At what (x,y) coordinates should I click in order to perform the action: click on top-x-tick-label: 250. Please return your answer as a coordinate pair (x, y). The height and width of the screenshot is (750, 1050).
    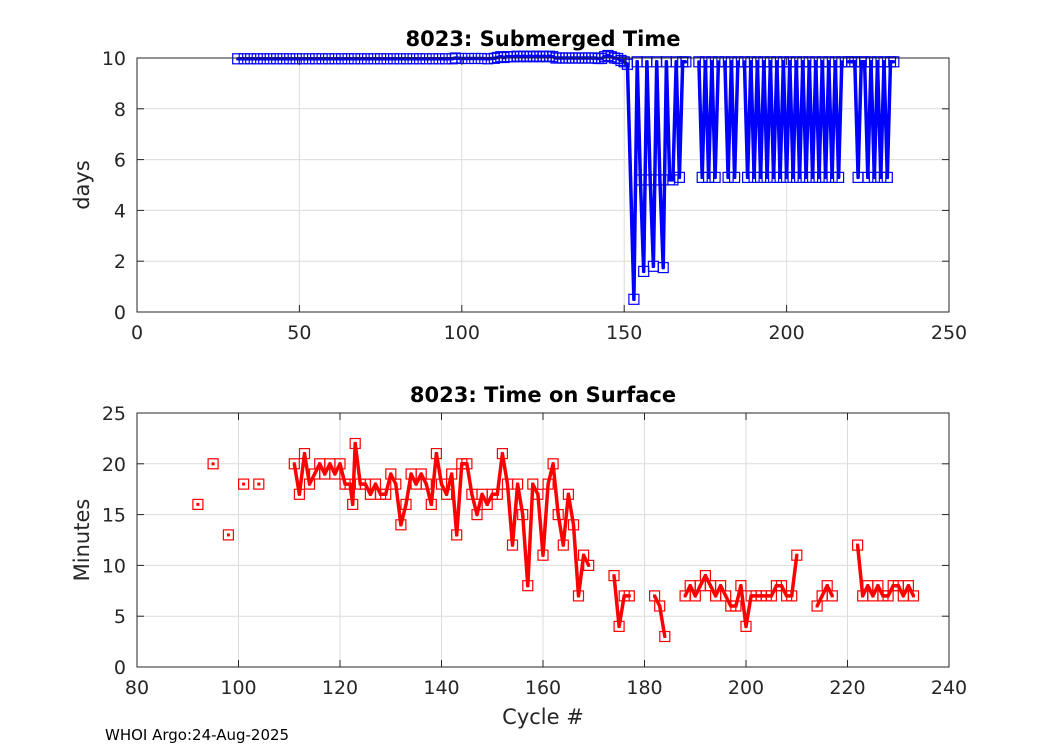
    Looking at the image, I should click on (949, 333).